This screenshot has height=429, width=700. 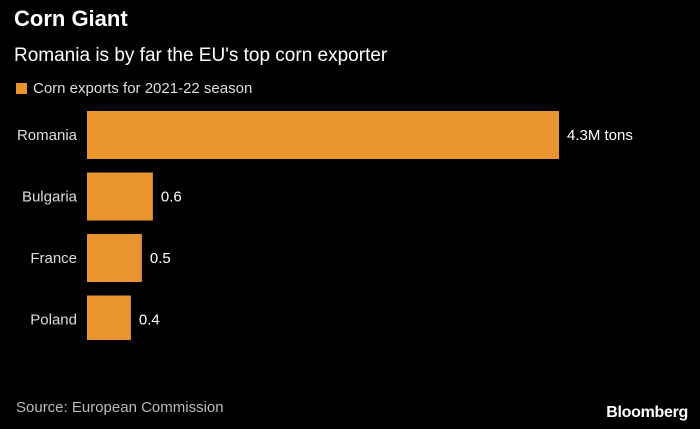 I want to click on data-label: 0.6, so click(x=171, y=197).